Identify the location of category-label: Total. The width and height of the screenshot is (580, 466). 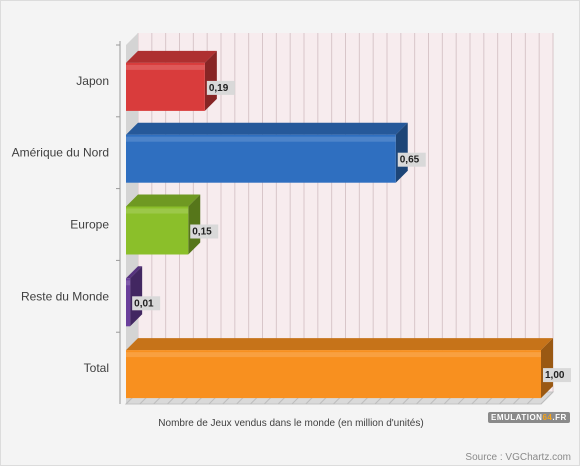
(96, 368).